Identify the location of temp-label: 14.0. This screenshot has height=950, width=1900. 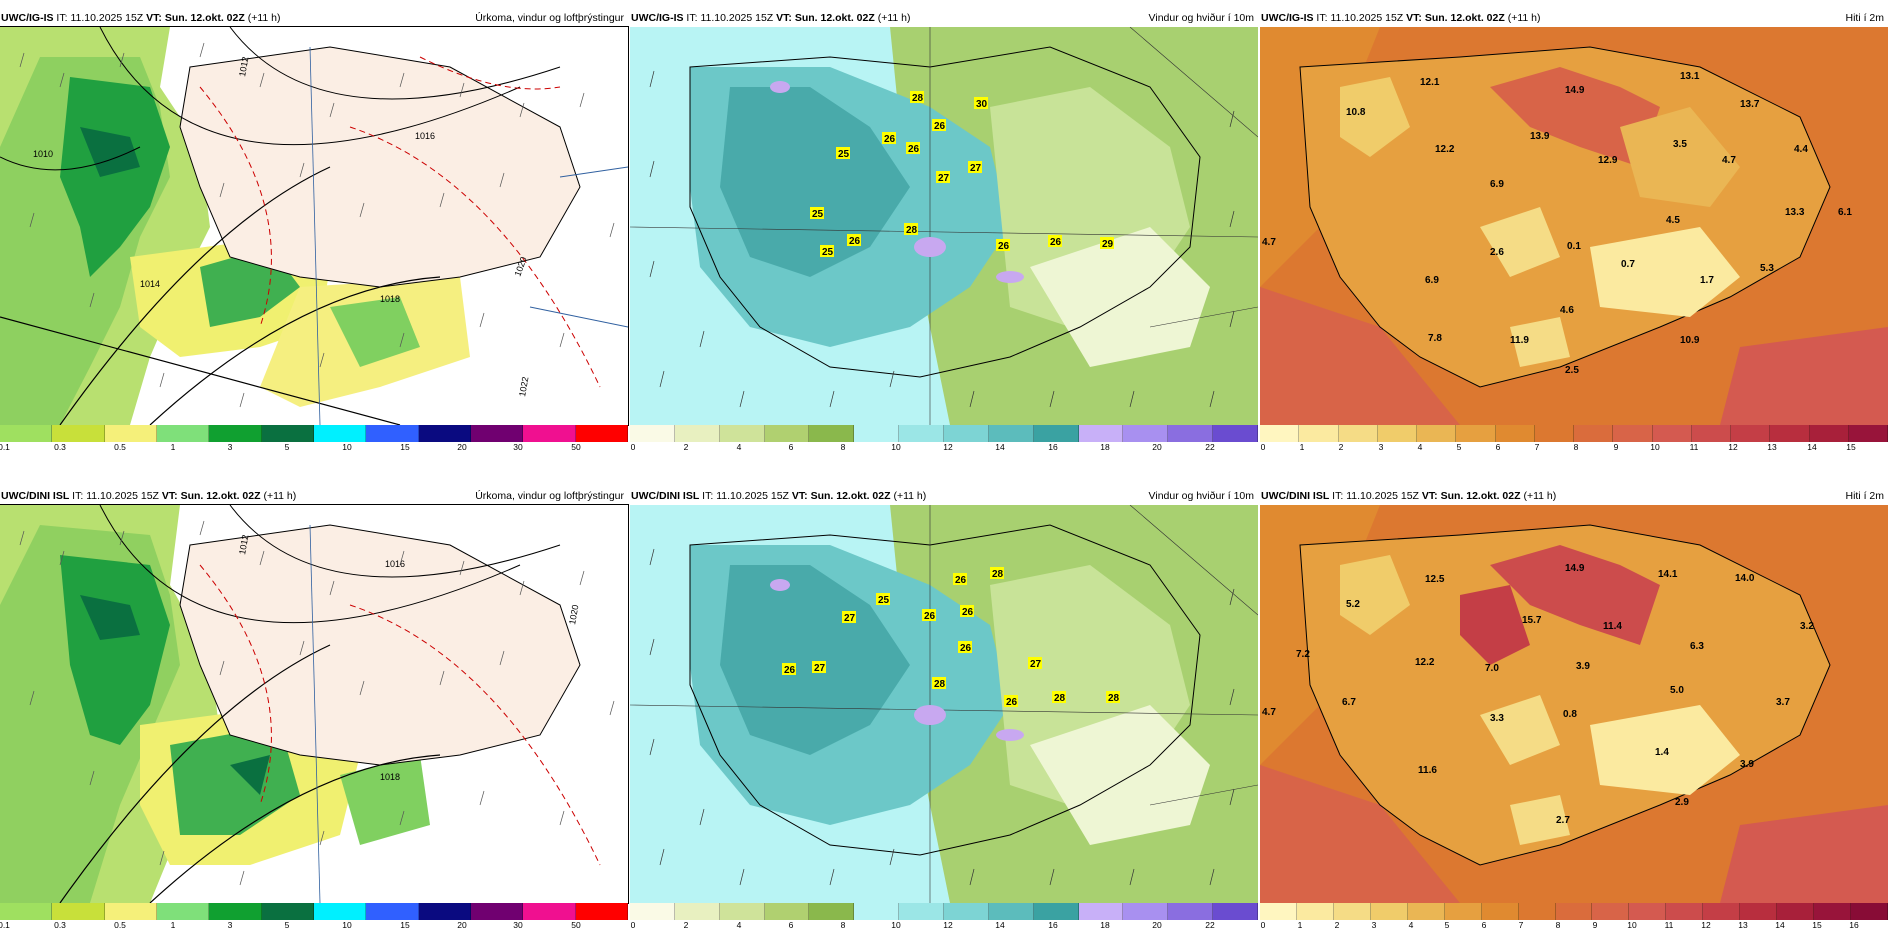
(1745, 578).